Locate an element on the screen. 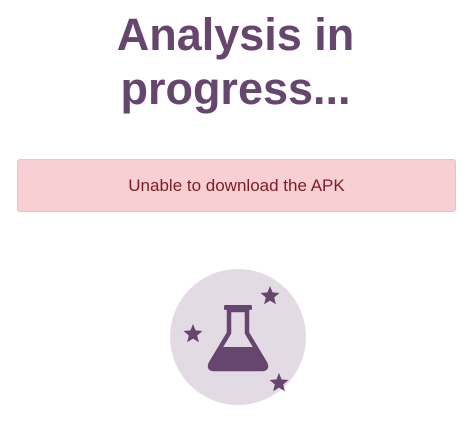  title-line-1: Analysis in is located at coordinates (235, 34).